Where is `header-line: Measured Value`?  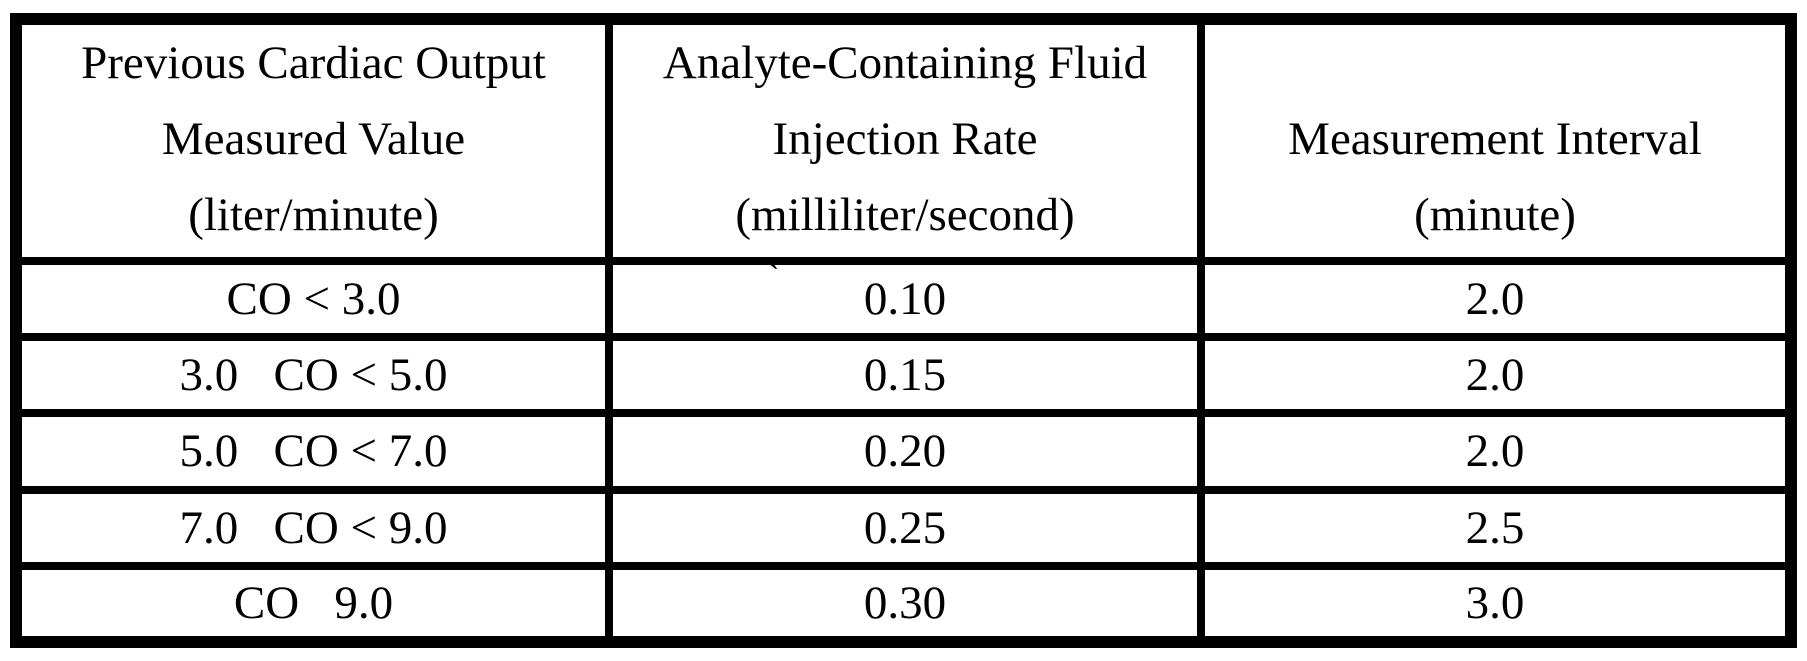 header-line: Measured Value is located at coordinates (313, 139).